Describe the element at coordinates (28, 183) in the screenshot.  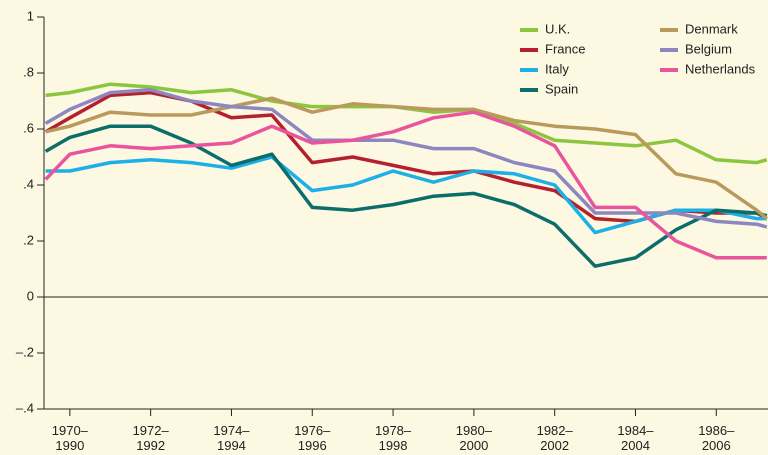
I see `y-tick-label: .4` at that location.